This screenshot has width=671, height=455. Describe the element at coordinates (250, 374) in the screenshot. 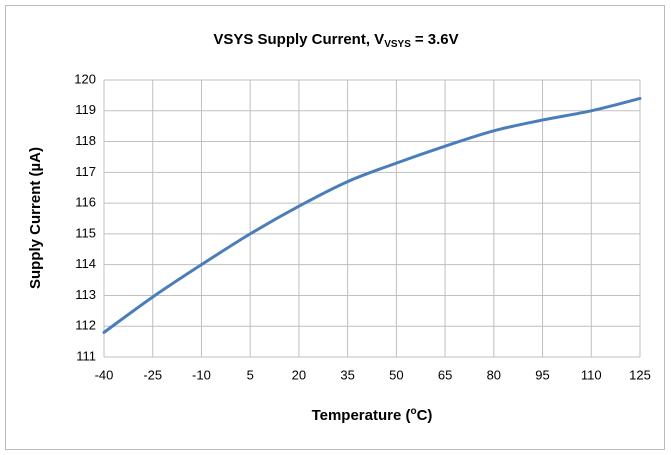

I see `x-tick-label: 5` at that location.